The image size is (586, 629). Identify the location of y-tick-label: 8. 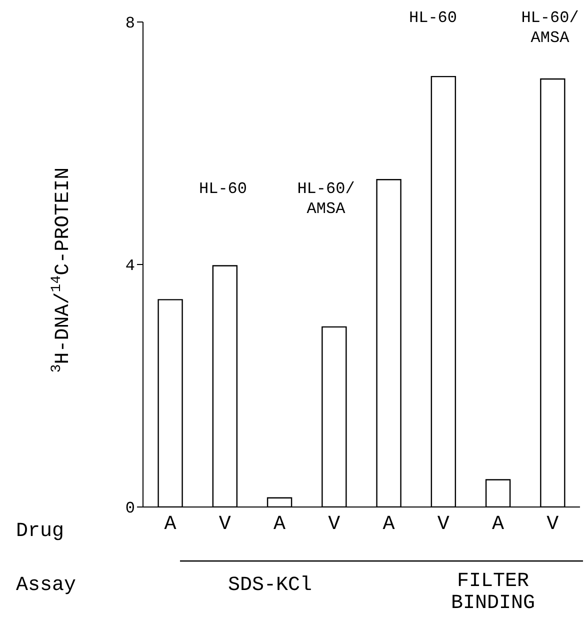
(130, 23).